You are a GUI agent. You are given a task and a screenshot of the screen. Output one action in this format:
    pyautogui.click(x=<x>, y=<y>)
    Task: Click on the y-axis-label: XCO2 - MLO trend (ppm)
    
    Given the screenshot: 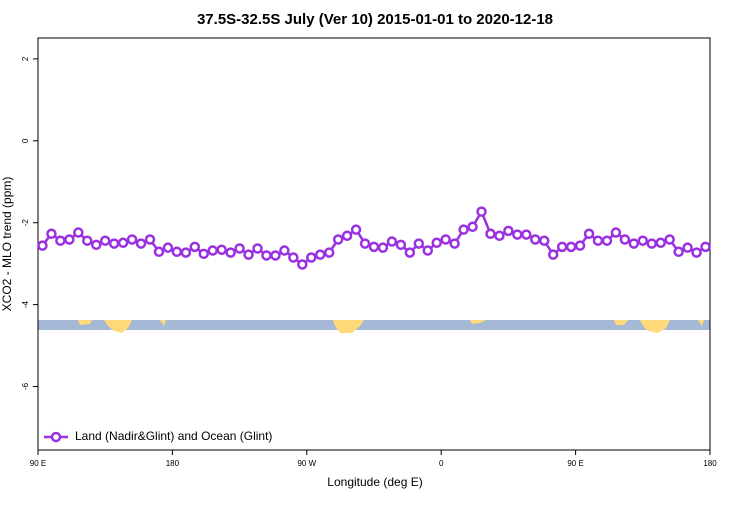 What is the action you would take?
    pyautogui.click(x=7, y=244)
    